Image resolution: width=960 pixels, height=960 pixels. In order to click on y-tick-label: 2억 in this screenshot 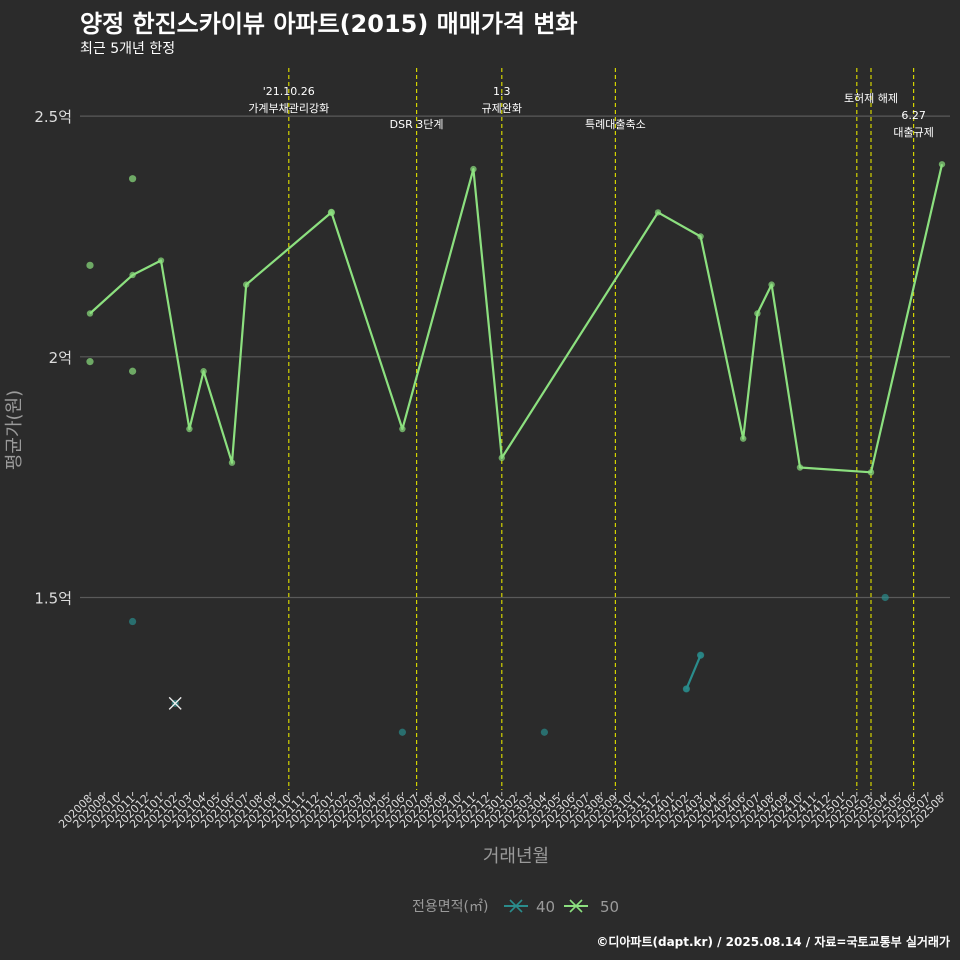, I will do `click(60, 358)`.